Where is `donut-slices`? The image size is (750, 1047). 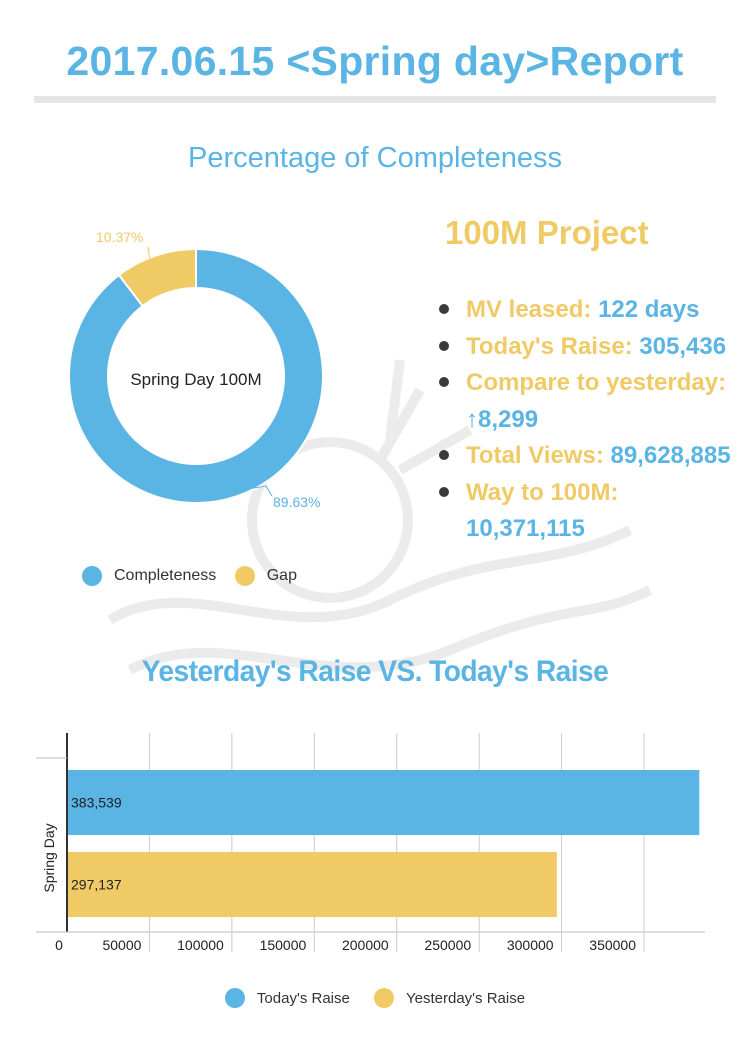 donut-slices is located at coordinates (196, 375).